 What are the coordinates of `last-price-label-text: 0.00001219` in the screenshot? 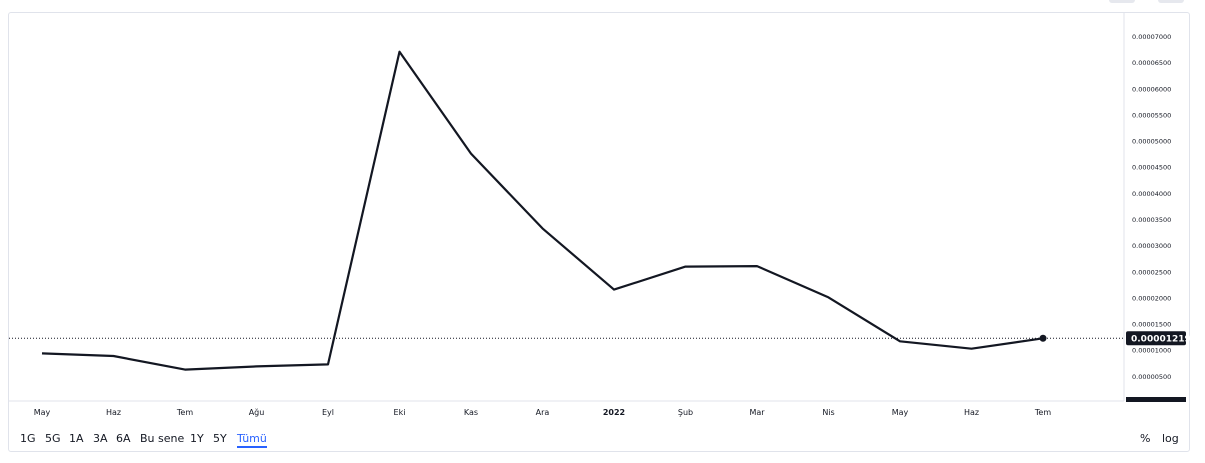 It's located at (1161, 339).